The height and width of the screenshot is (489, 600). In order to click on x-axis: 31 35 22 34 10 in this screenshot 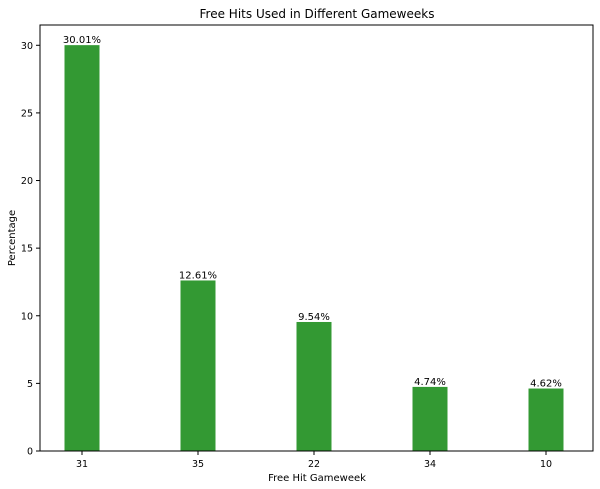, I will do `click(314, 460)`.